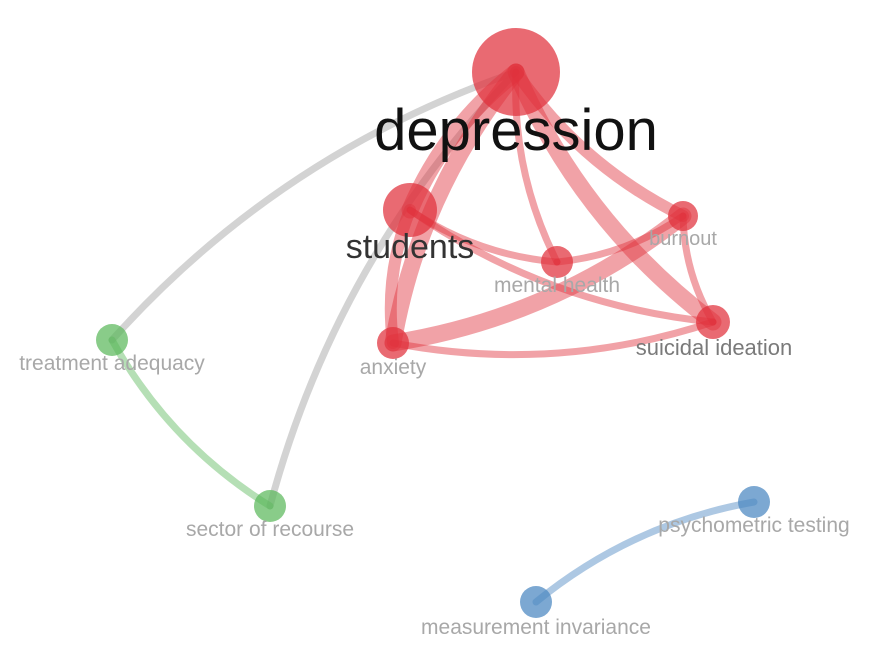 Image resolution: width=876 pixels, height=659 pixels. What do you see at coordinates (683, 239) in the screenshot?
I see `label-burnout: burnout` at bounding box center [683, 239].